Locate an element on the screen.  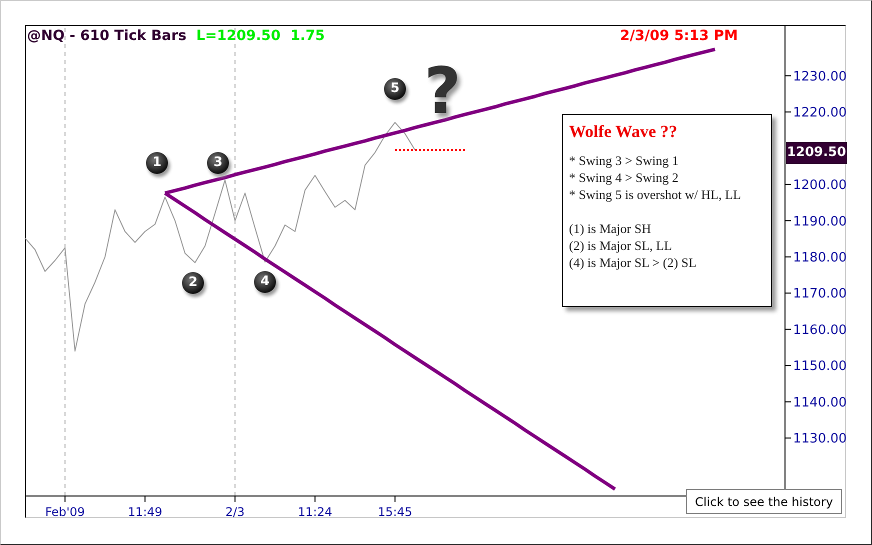
annotation: * Swing 5 is overshot w/ HL, LL is located at coordinates (655, 194).